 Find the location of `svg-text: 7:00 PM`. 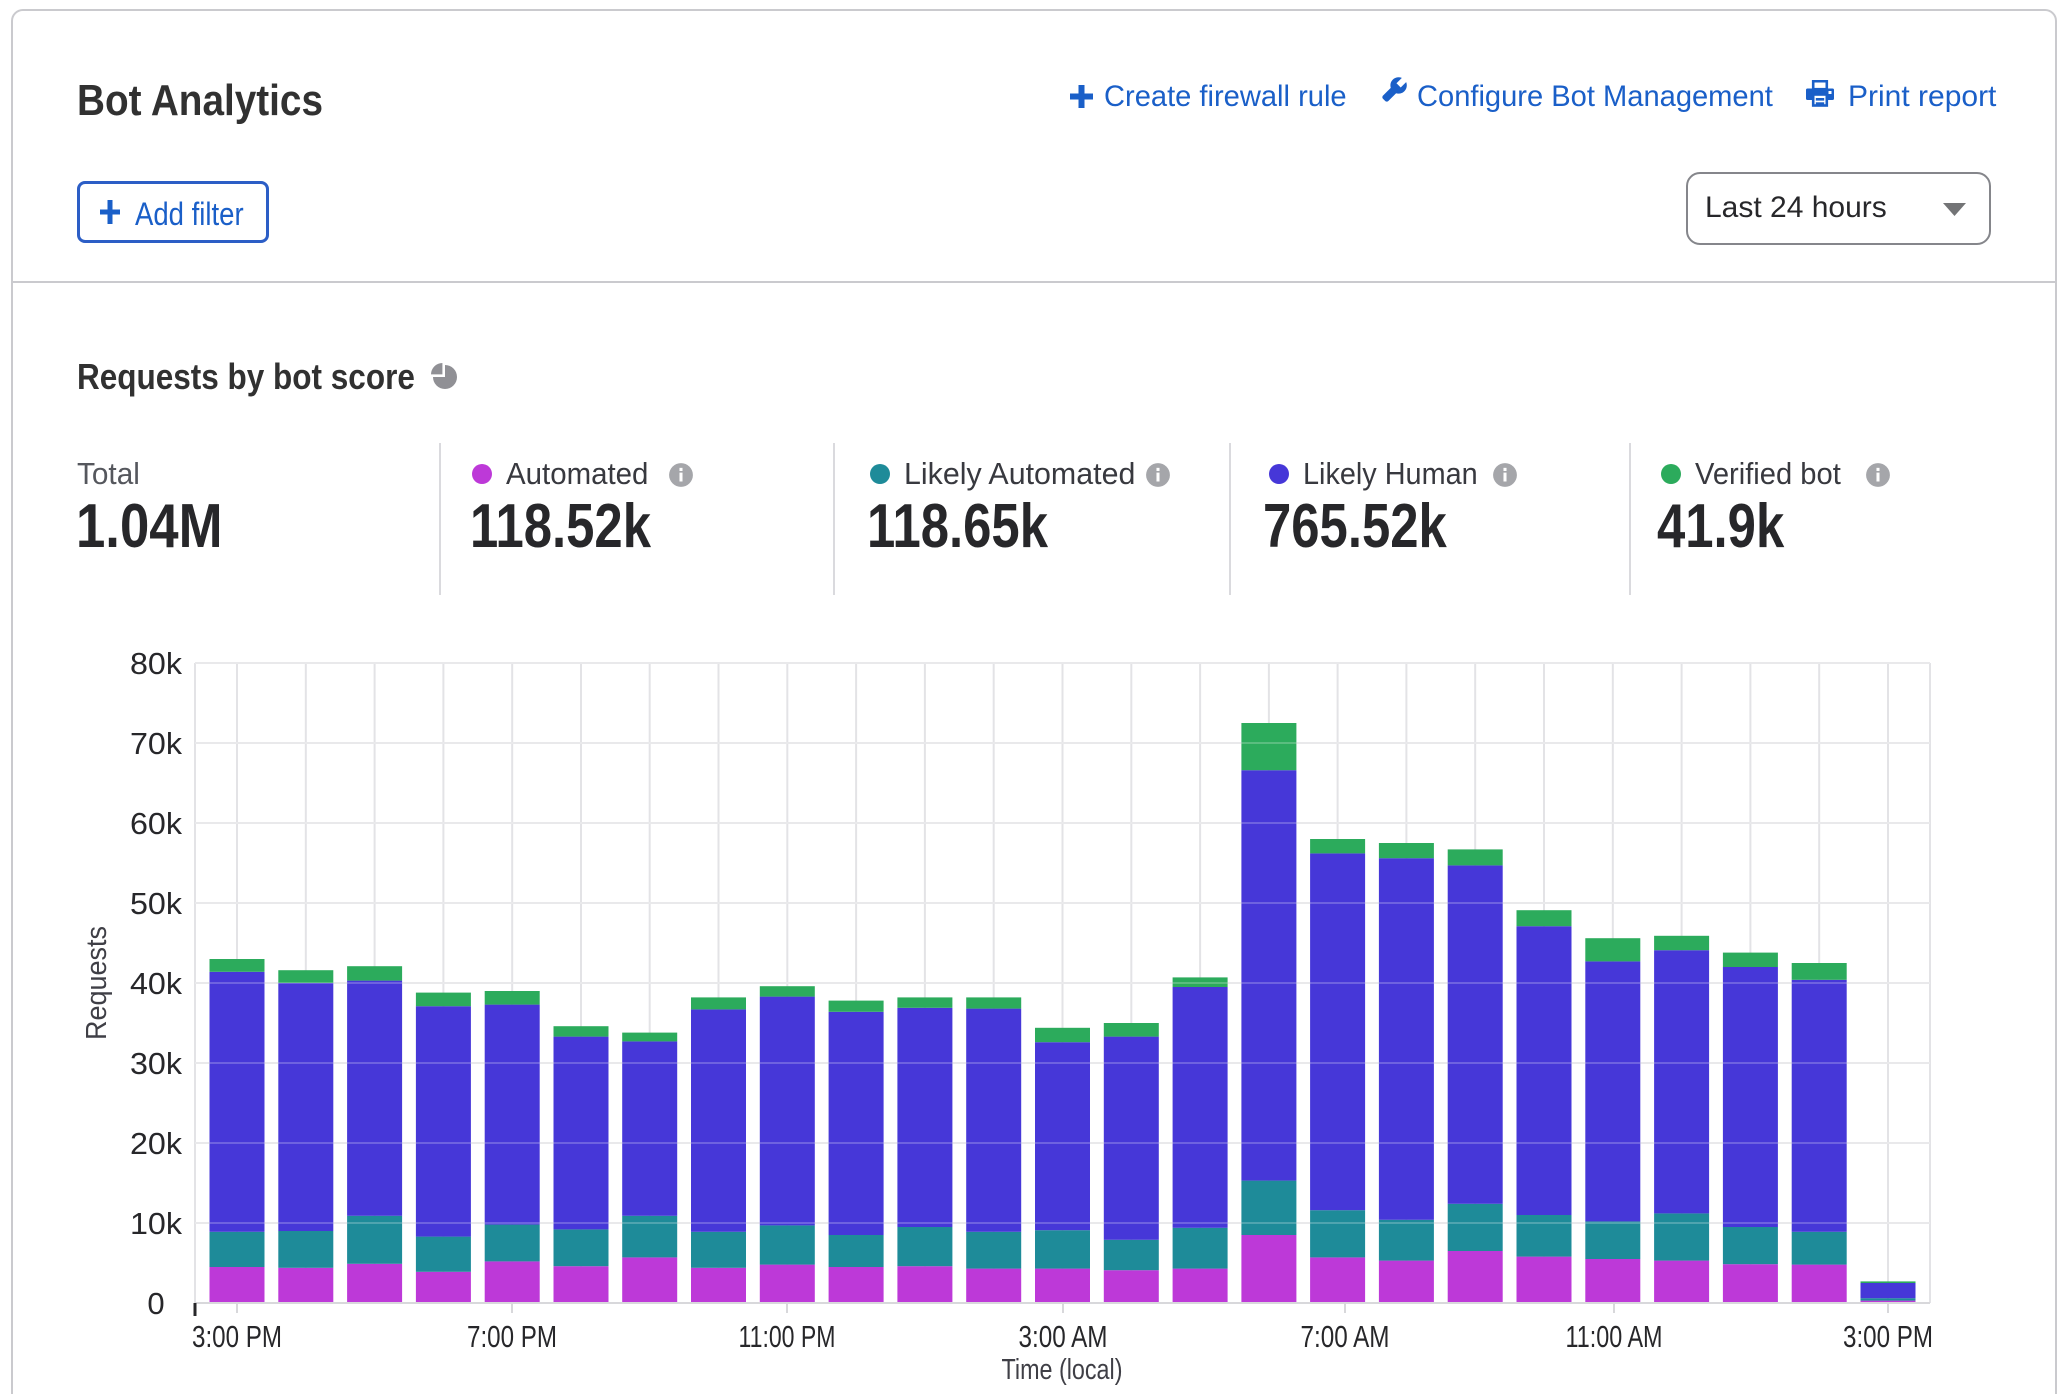

svg-text: 7:00 PM is located at coordinates (512, 1336).